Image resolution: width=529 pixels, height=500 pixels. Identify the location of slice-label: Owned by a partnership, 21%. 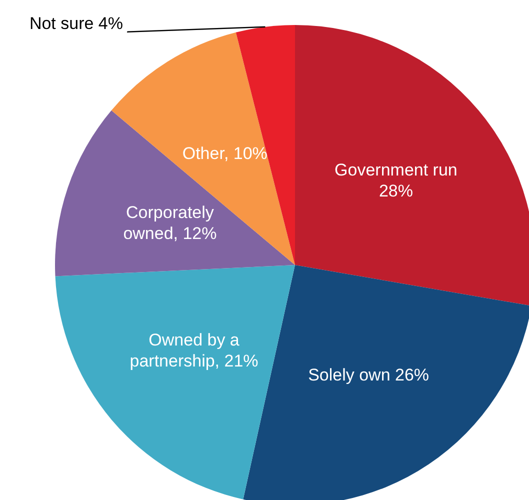
(194, 350).